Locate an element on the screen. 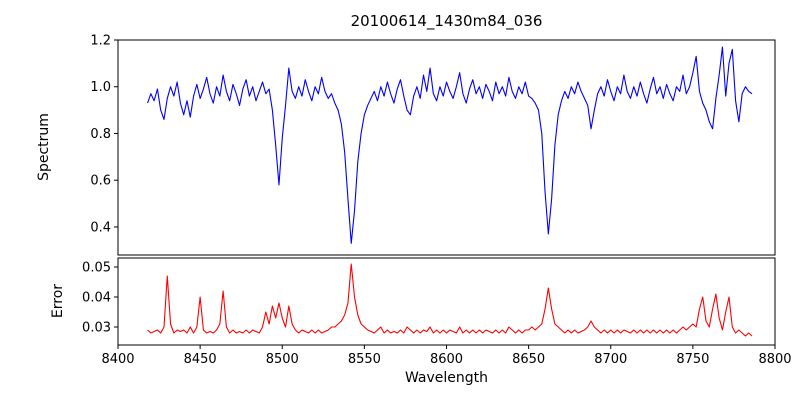  error-x-tick-label: 8450 is located at coordinates (200, 359).